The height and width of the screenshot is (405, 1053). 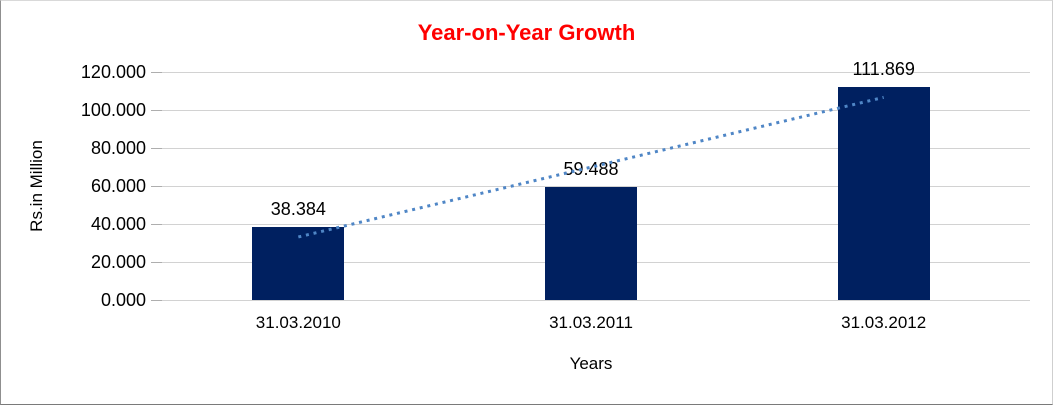 I want to click on x-axis-tick-label: 31.03.2012, so click(x=884, y=322).